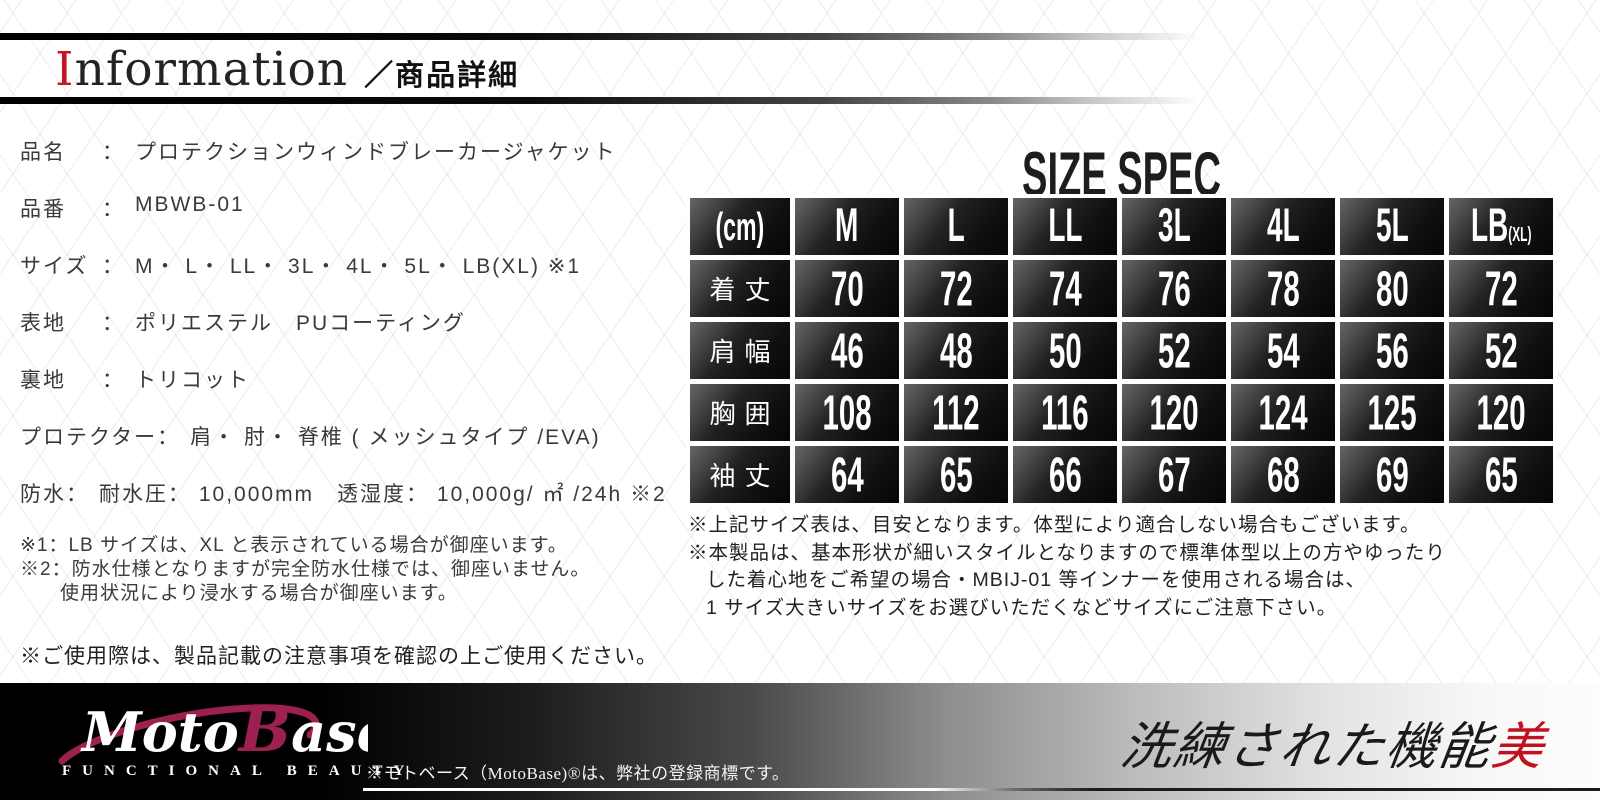  I want to click on title-rest: nformation, so click(211, 69).